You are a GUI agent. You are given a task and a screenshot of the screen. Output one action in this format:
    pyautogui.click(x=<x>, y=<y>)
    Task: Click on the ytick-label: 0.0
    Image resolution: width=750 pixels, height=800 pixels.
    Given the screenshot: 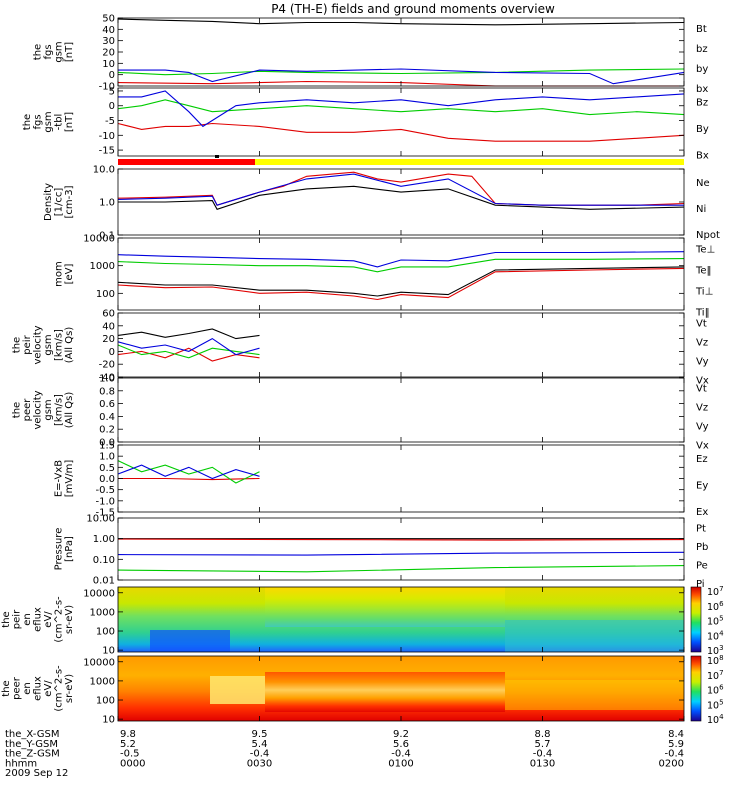 What is the action you would take?
    pyautogui.click(x=107, y=443)
    